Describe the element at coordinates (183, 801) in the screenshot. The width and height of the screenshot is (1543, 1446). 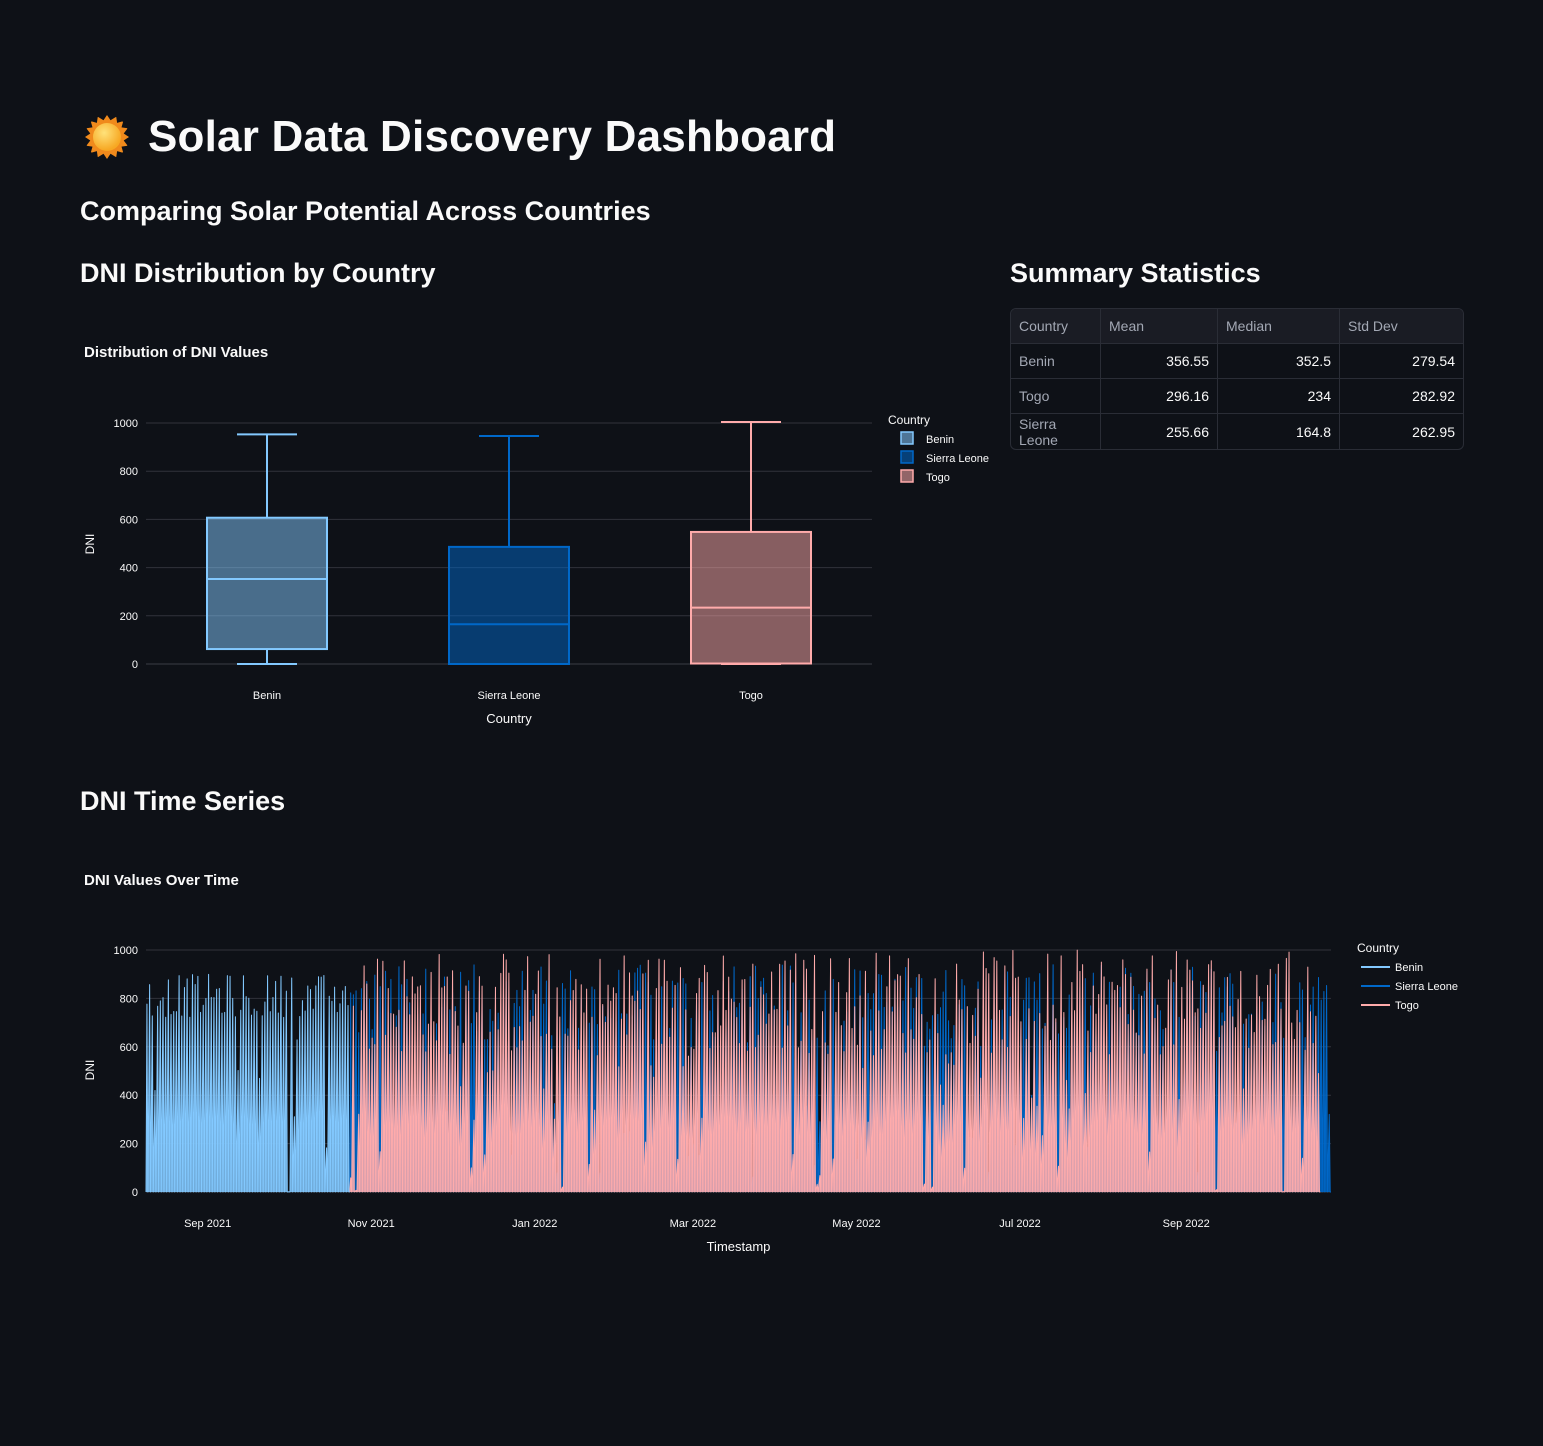
I see `section-title-timeseries: DNI Time Series` at that location.